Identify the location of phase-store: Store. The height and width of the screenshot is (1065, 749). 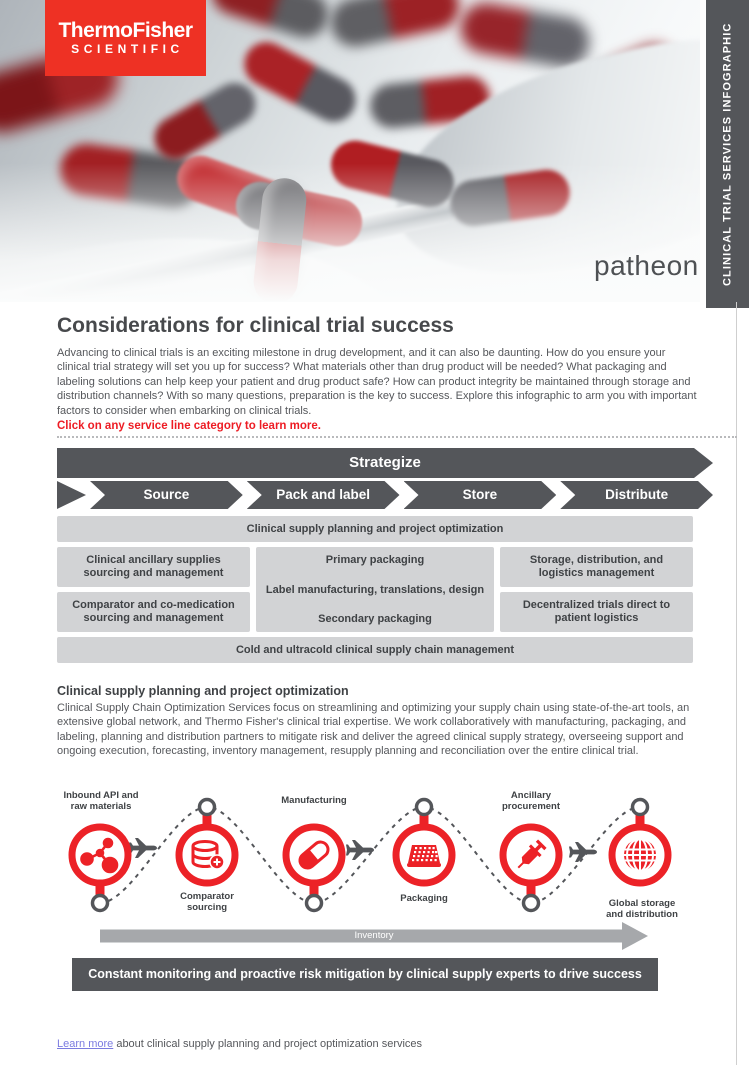
(480, 495).